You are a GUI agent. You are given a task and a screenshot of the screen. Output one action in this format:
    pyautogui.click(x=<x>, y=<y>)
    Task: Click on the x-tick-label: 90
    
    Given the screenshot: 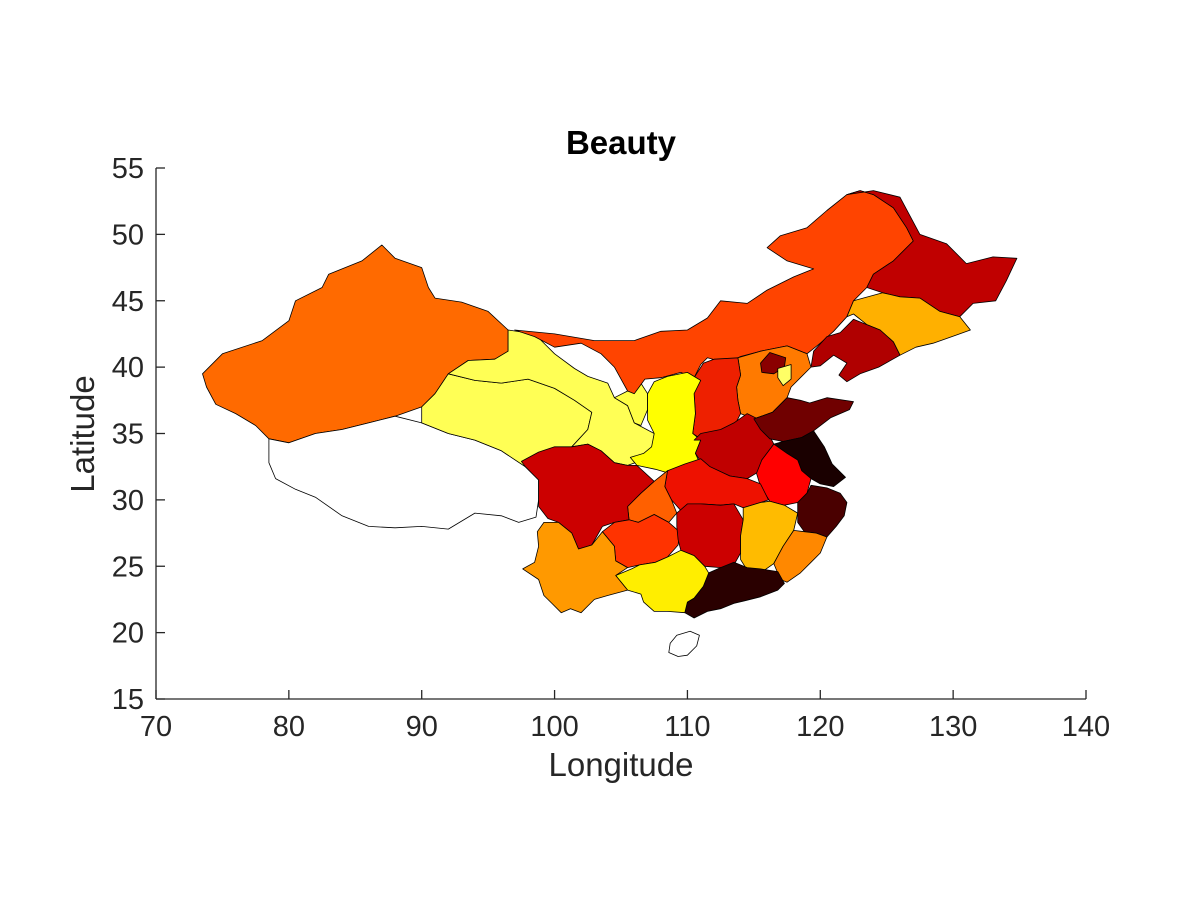 What is the action you would take?
    pyautogui.click(x=422, y=727)
    